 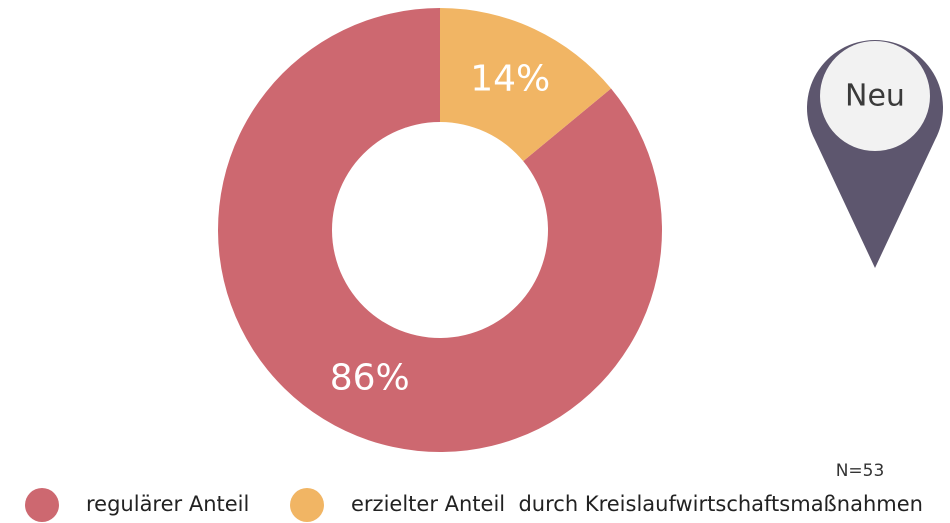 What do you see at coordinates (874, 154) in the screenshot?
I see `badge-pin: Neu` at bounding box center [874, 154].